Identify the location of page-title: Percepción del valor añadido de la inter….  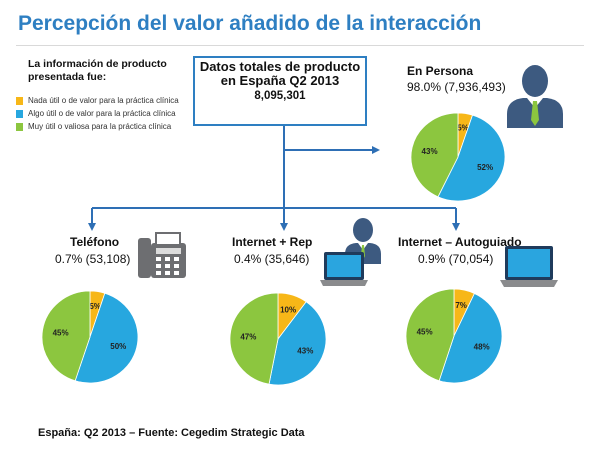
(250, 23).